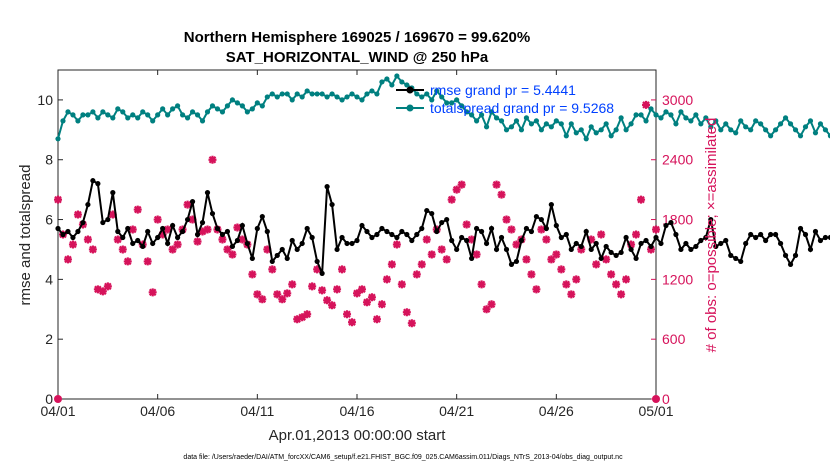 This screenshot has height=470, width=830. What do you see at coordinates (666, 399) in the screenshot?
I see `y-right-tick-label: 0` at bounding box center [666, 399].